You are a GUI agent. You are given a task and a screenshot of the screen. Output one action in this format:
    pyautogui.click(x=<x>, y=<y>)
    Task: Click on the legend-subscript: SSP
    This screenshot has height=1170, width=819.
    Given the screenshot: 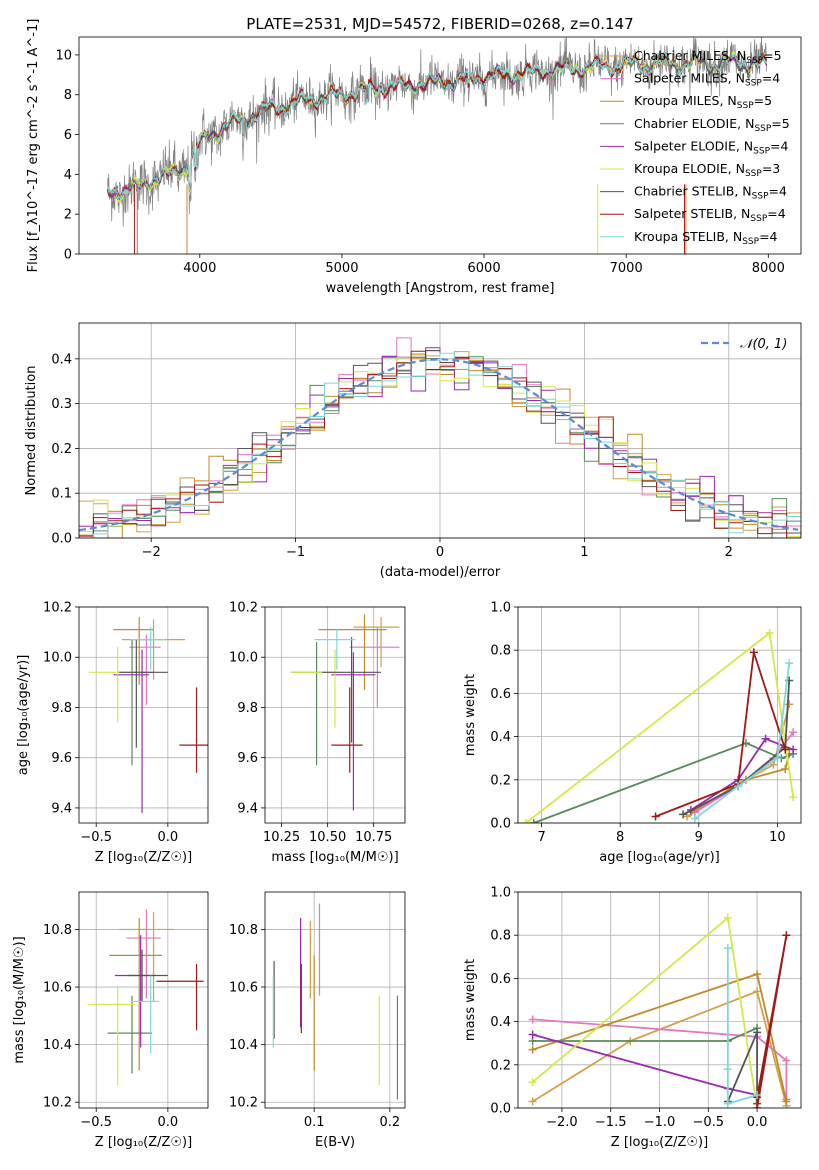 What is the action you would take?
    pyautogui.click(x=762, y=129)
    